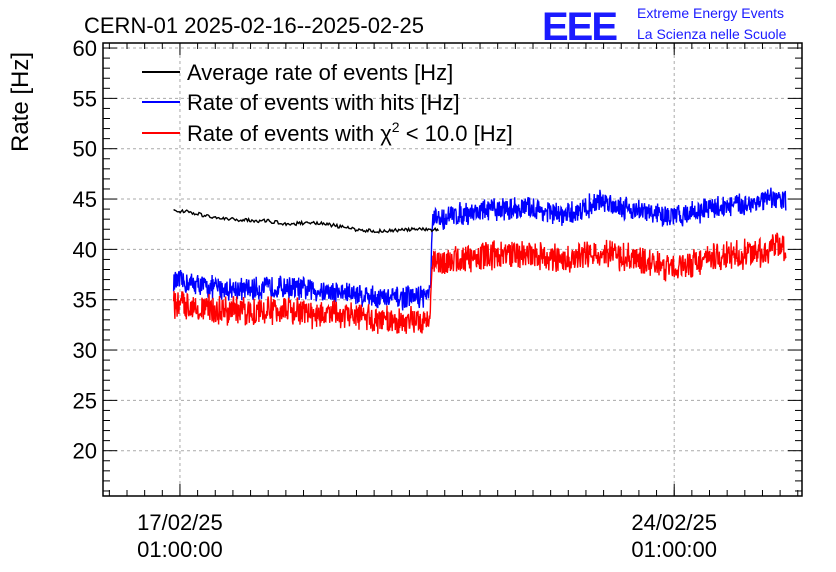  I want to click on legend-label-chi2-symbol: χ, so click(386, 133).